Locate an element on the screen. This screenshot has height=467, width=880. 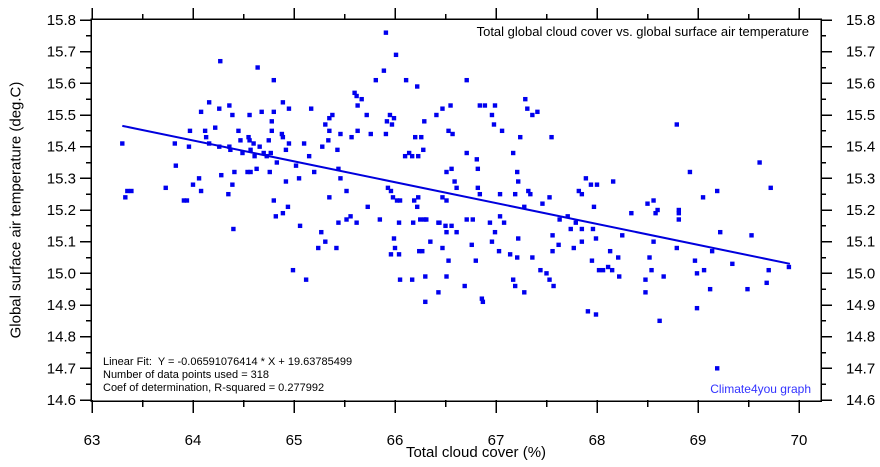
y-tick-label-left: 14.8 is located at coordinates (61, 337).